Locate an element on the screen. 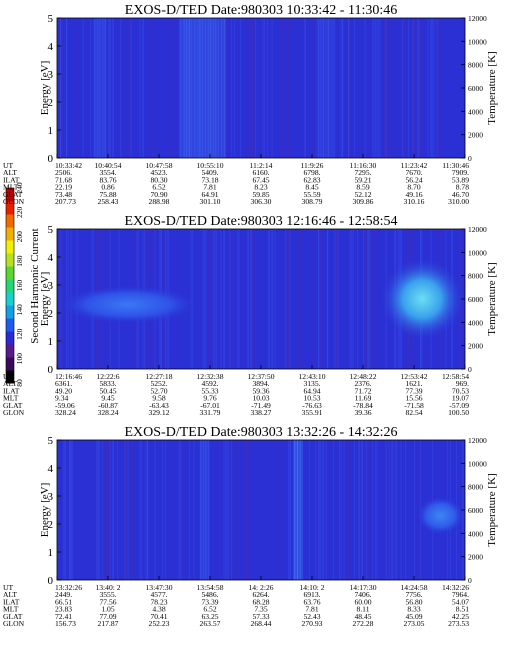 This screenshot has height=654, width=505. y-axis-label: Energy [eV] is located at coordinates (45, 88).